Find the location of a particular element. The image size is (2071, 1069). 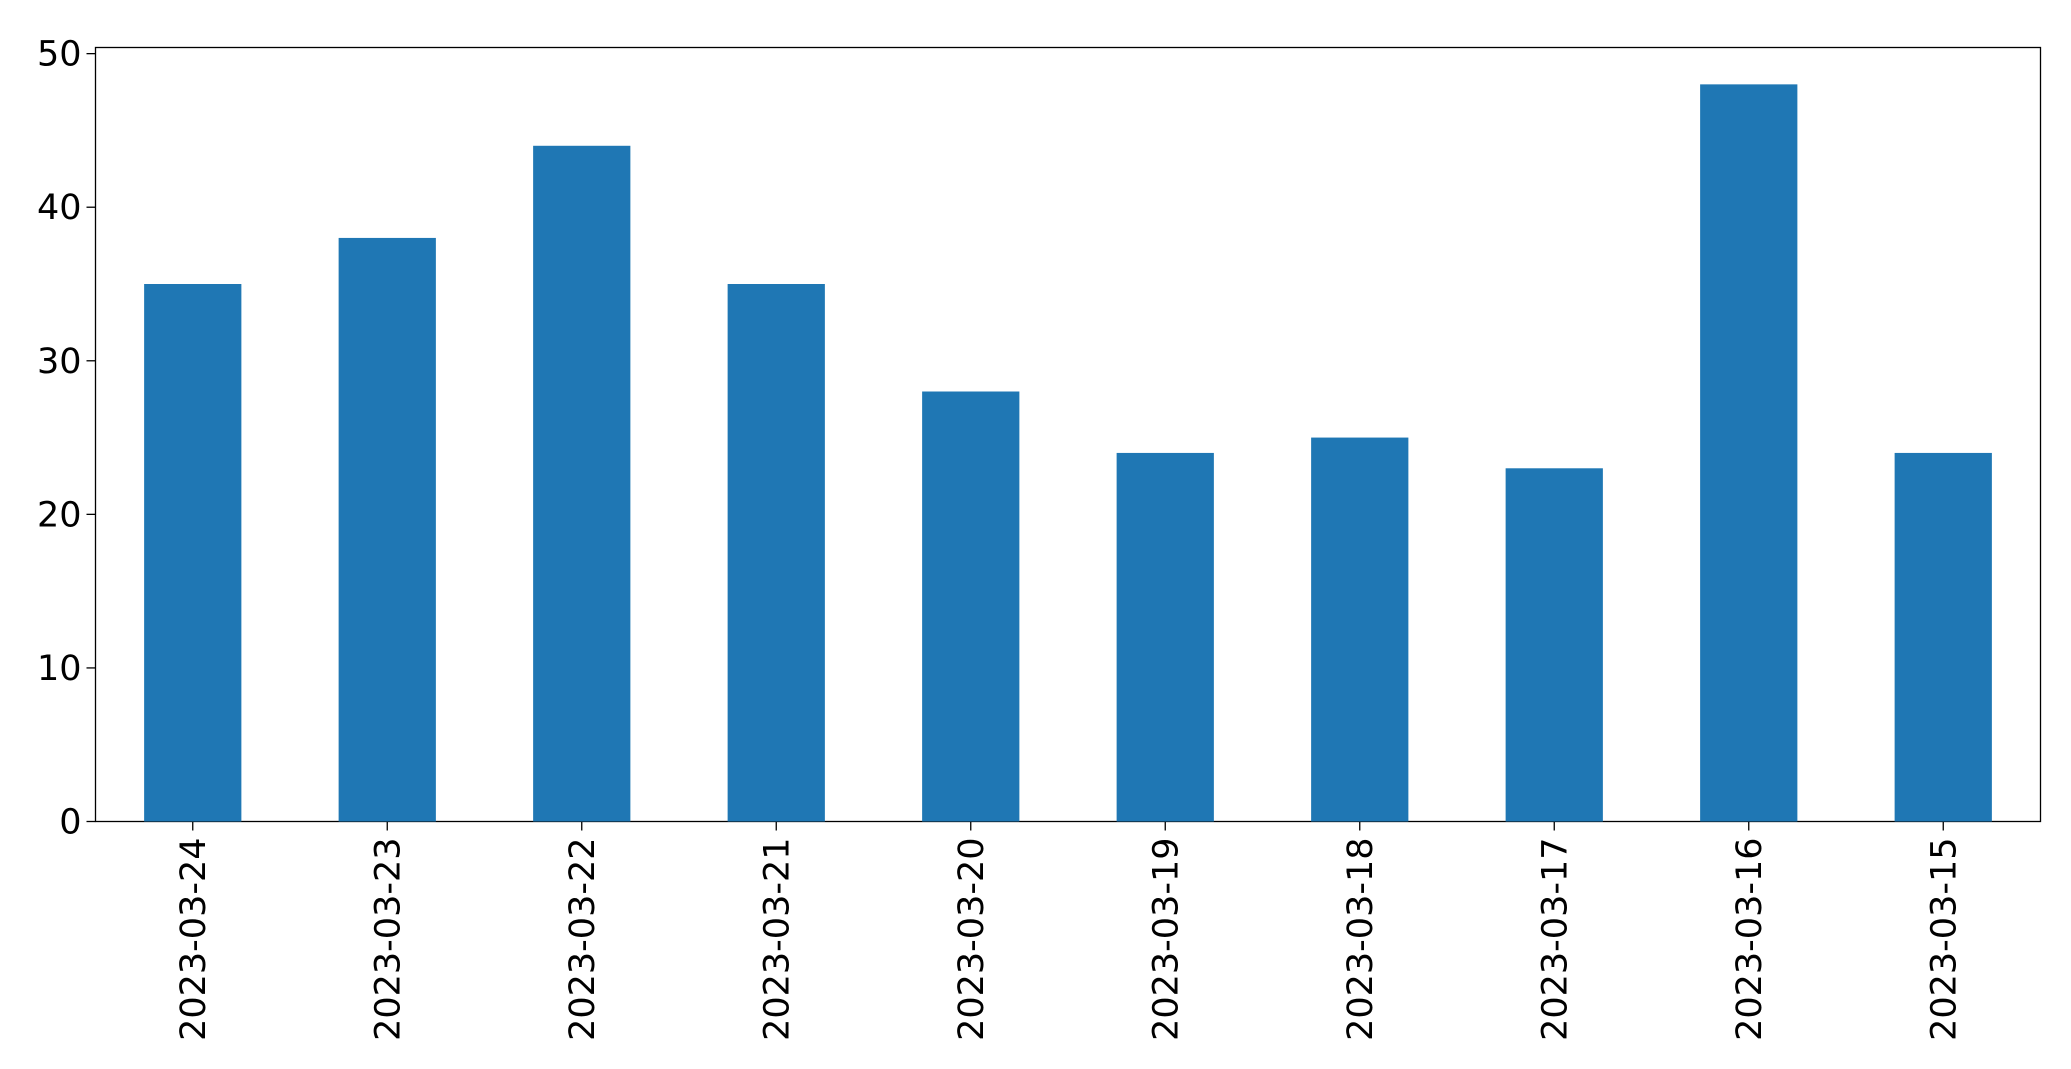

y-tick-label: 50 is located at coordinates (59, 55).